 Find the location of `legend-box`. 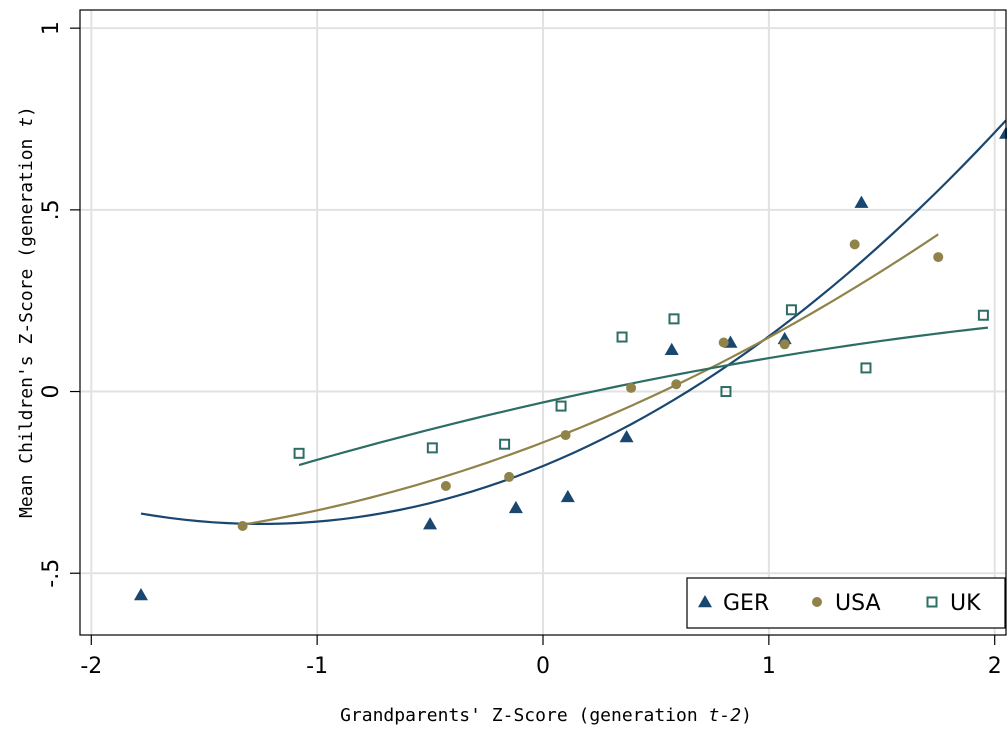

legend-box is located at coordinates (846, 603).